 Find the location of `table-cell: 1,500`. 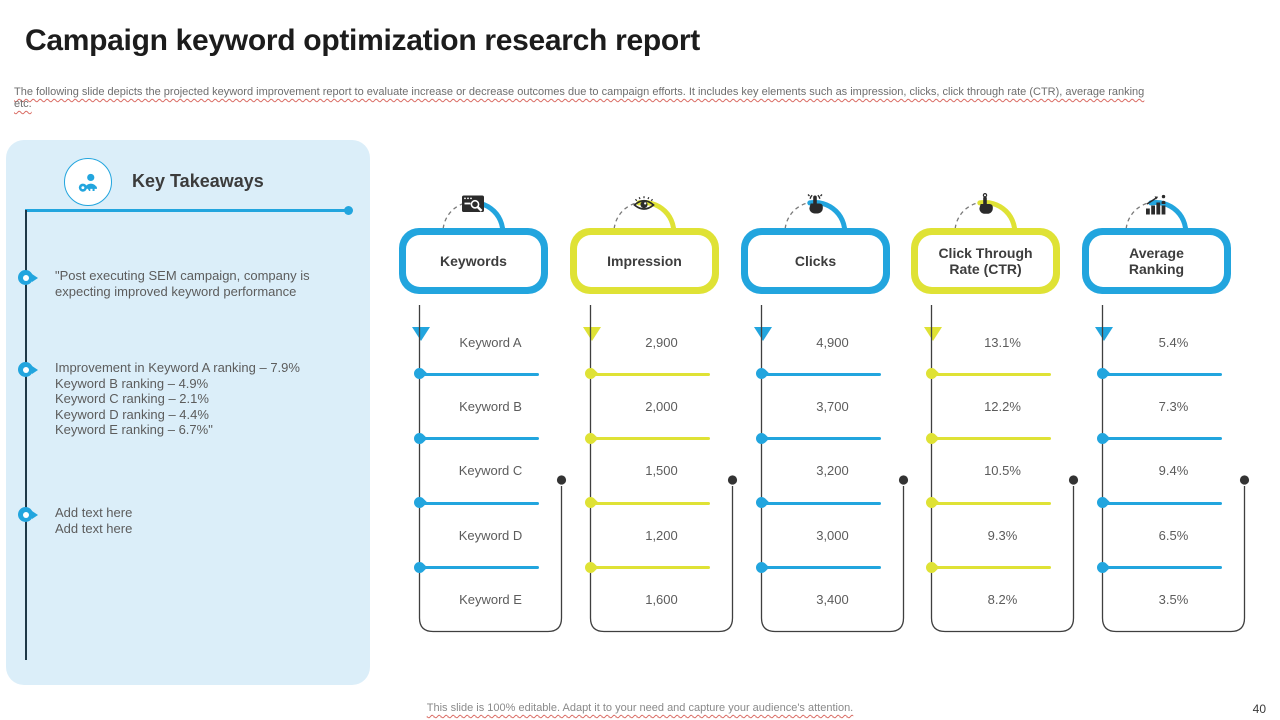

table-cell: 1,500 is located at coordinates (661, 471).